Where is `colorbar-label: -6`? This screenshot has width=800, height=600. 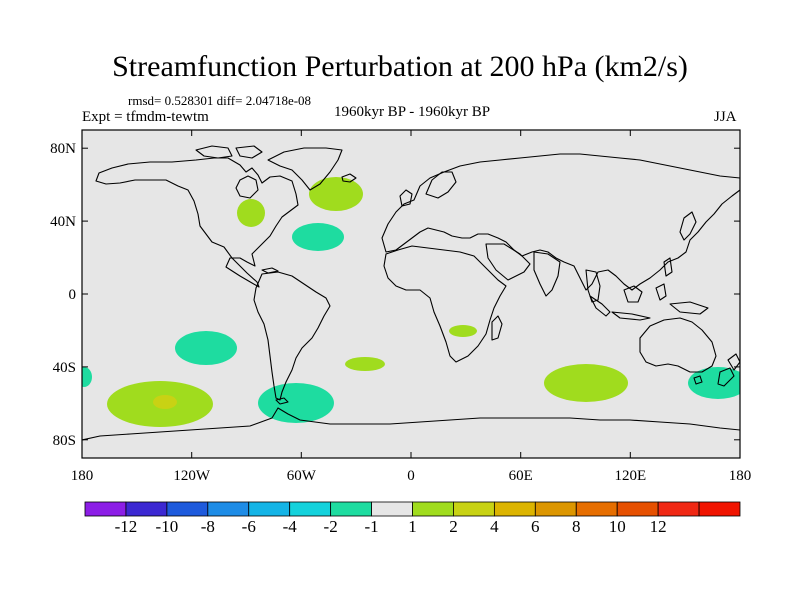
colorbar-label: -6 is located at coordinates (249, 526).